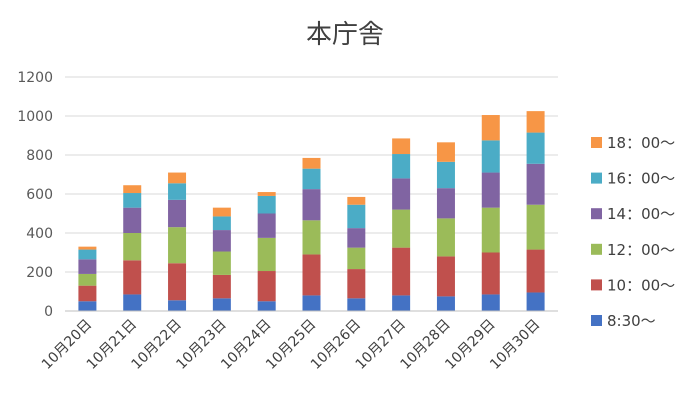 Image resolution: width=690 pixels, height=405 pixels. Describe the element at coordinates (39, 234) in the screenshot. I see `y-tick-label: 400` at that location.